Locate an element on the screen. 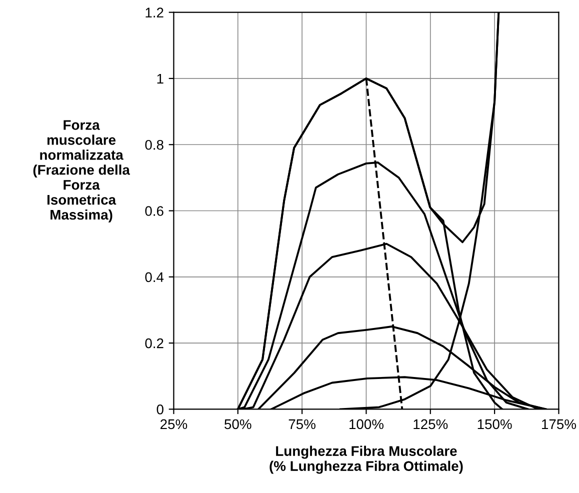 This screenshot has width=579, height=493. x-tick-label: 50% is located at coordinates (238, 424).